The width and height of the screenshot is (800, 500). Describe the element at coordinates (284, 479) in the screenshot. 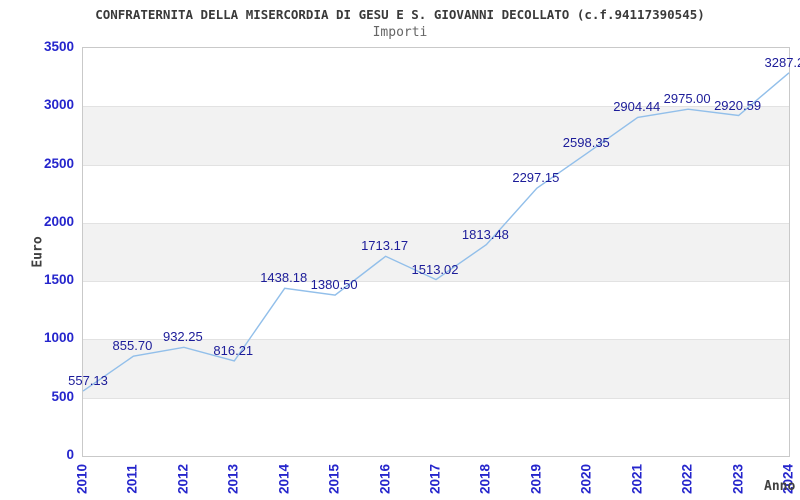

I see `x-tick-label: 2014` at that location.